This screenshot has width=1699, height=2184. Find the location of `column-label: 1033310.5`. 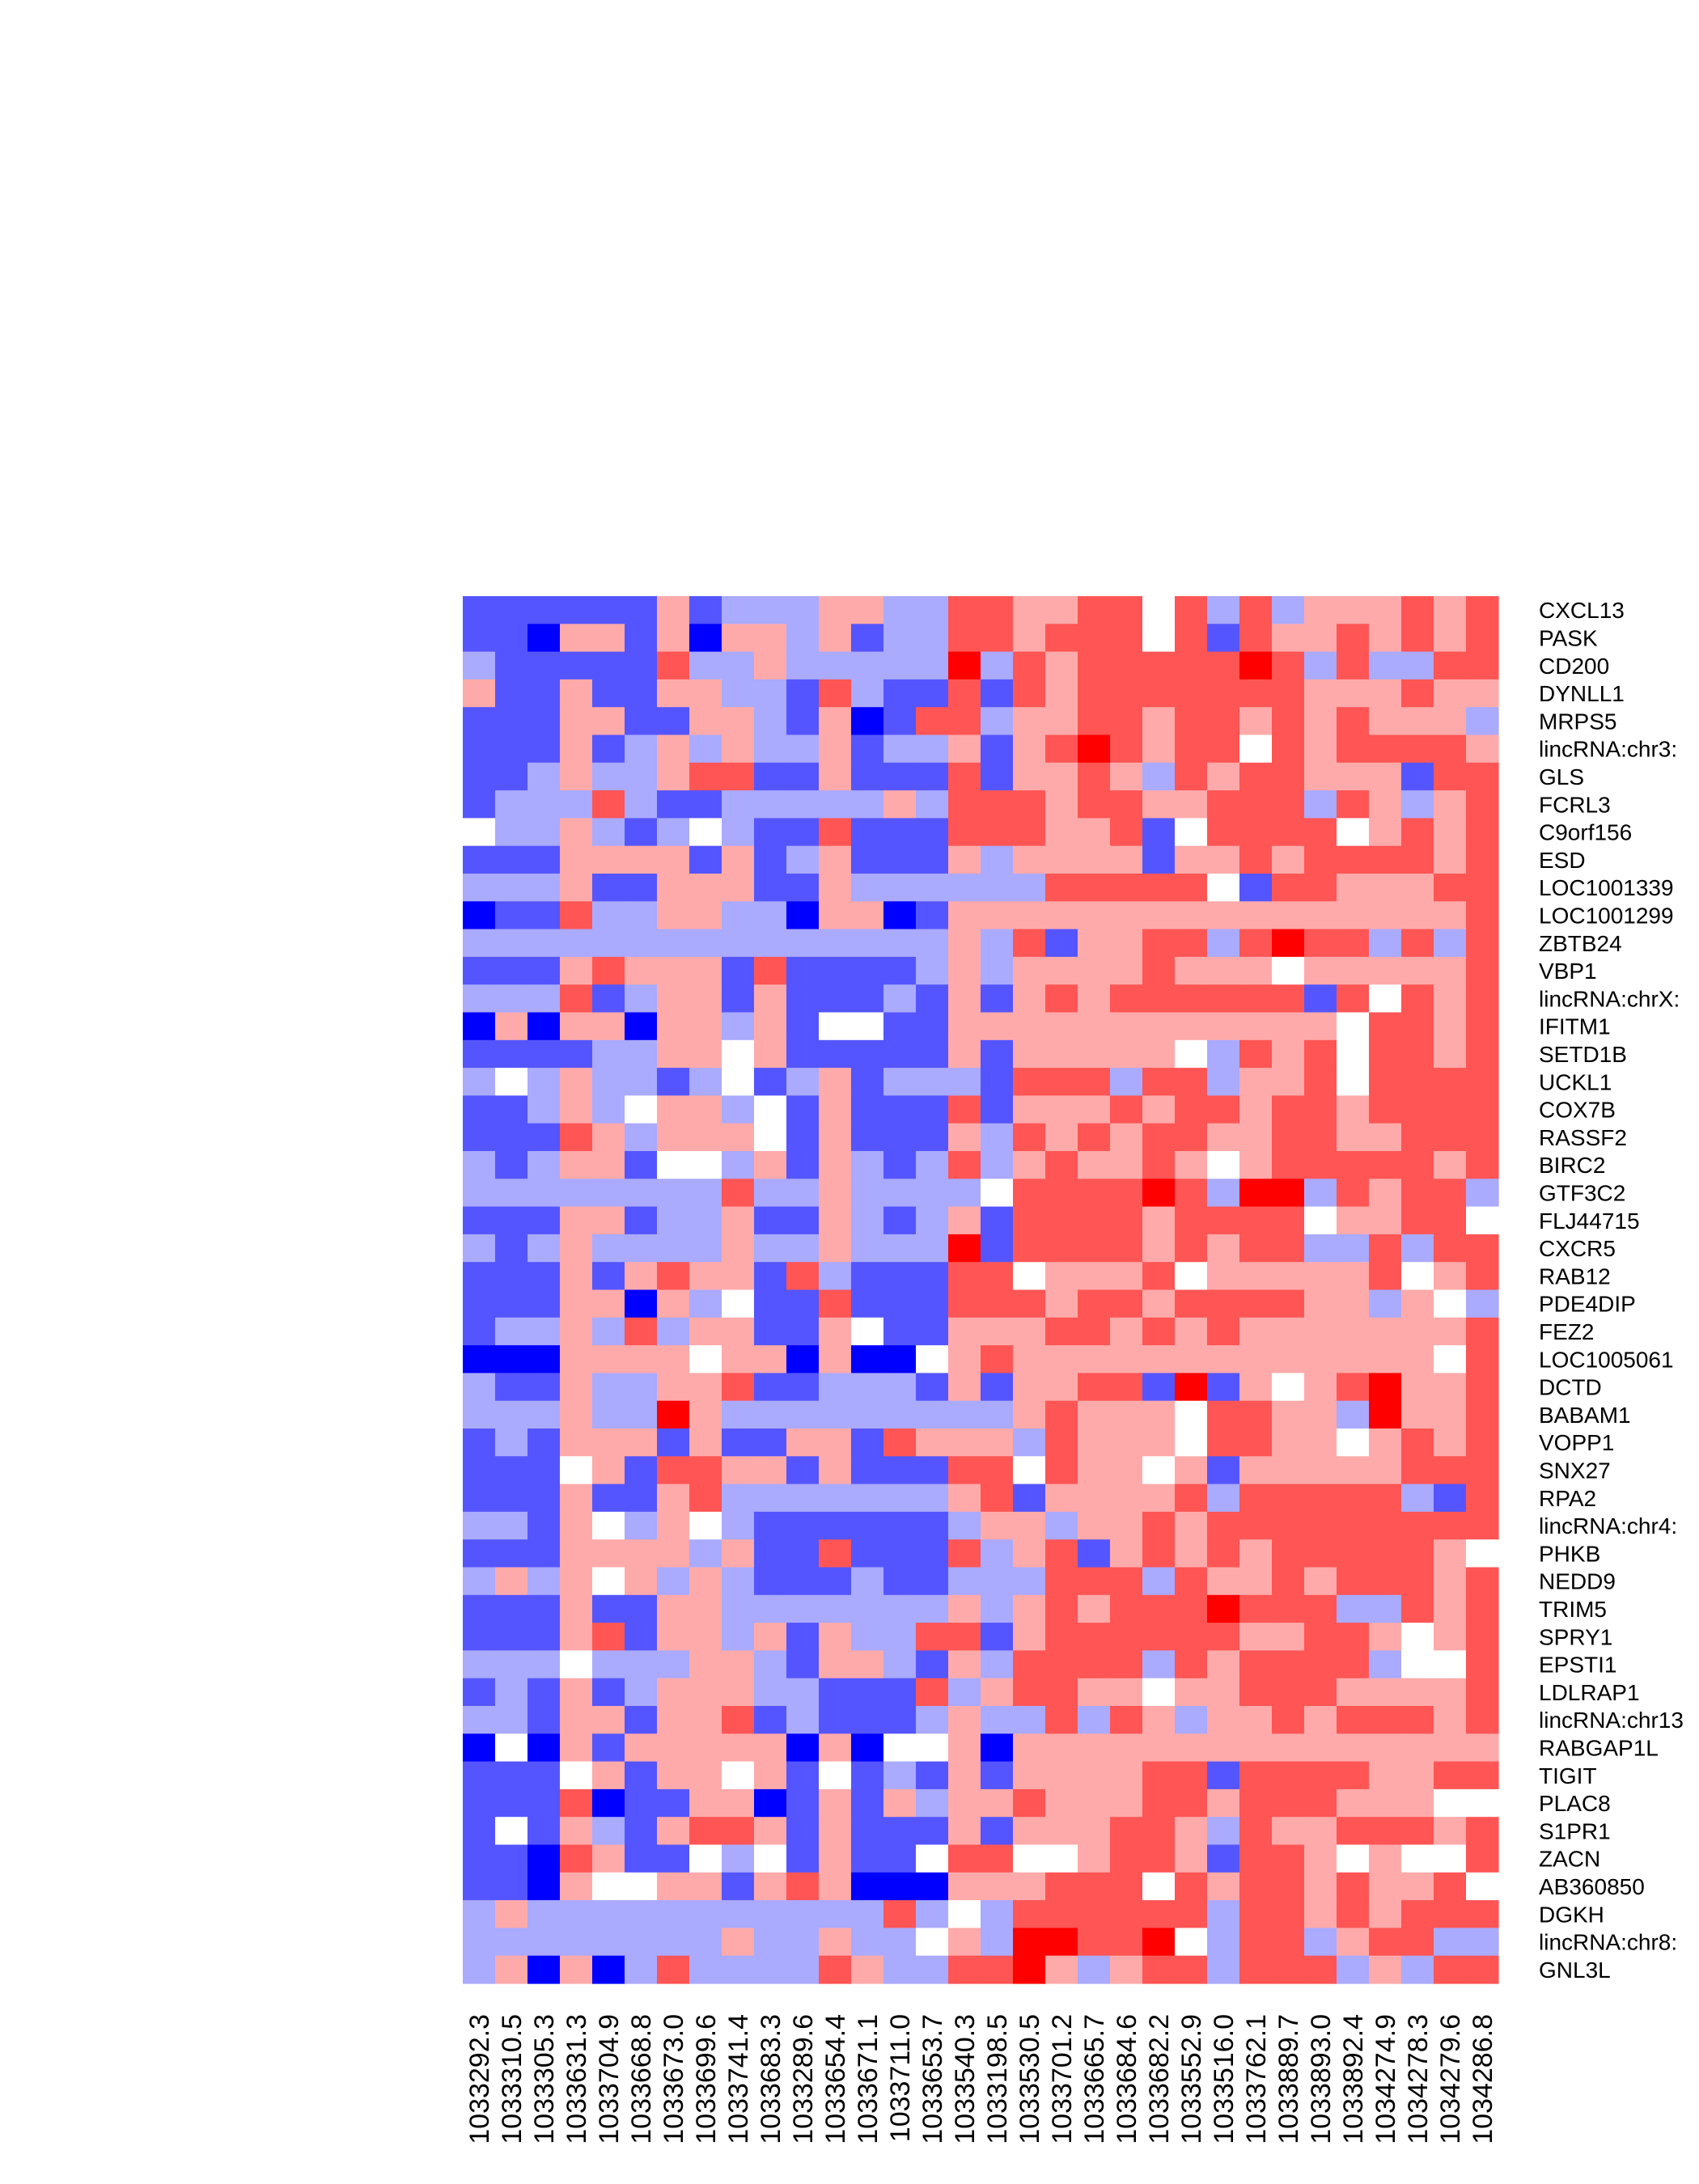

column-label: 1033310.5 is located at coordinates (512, 2079).